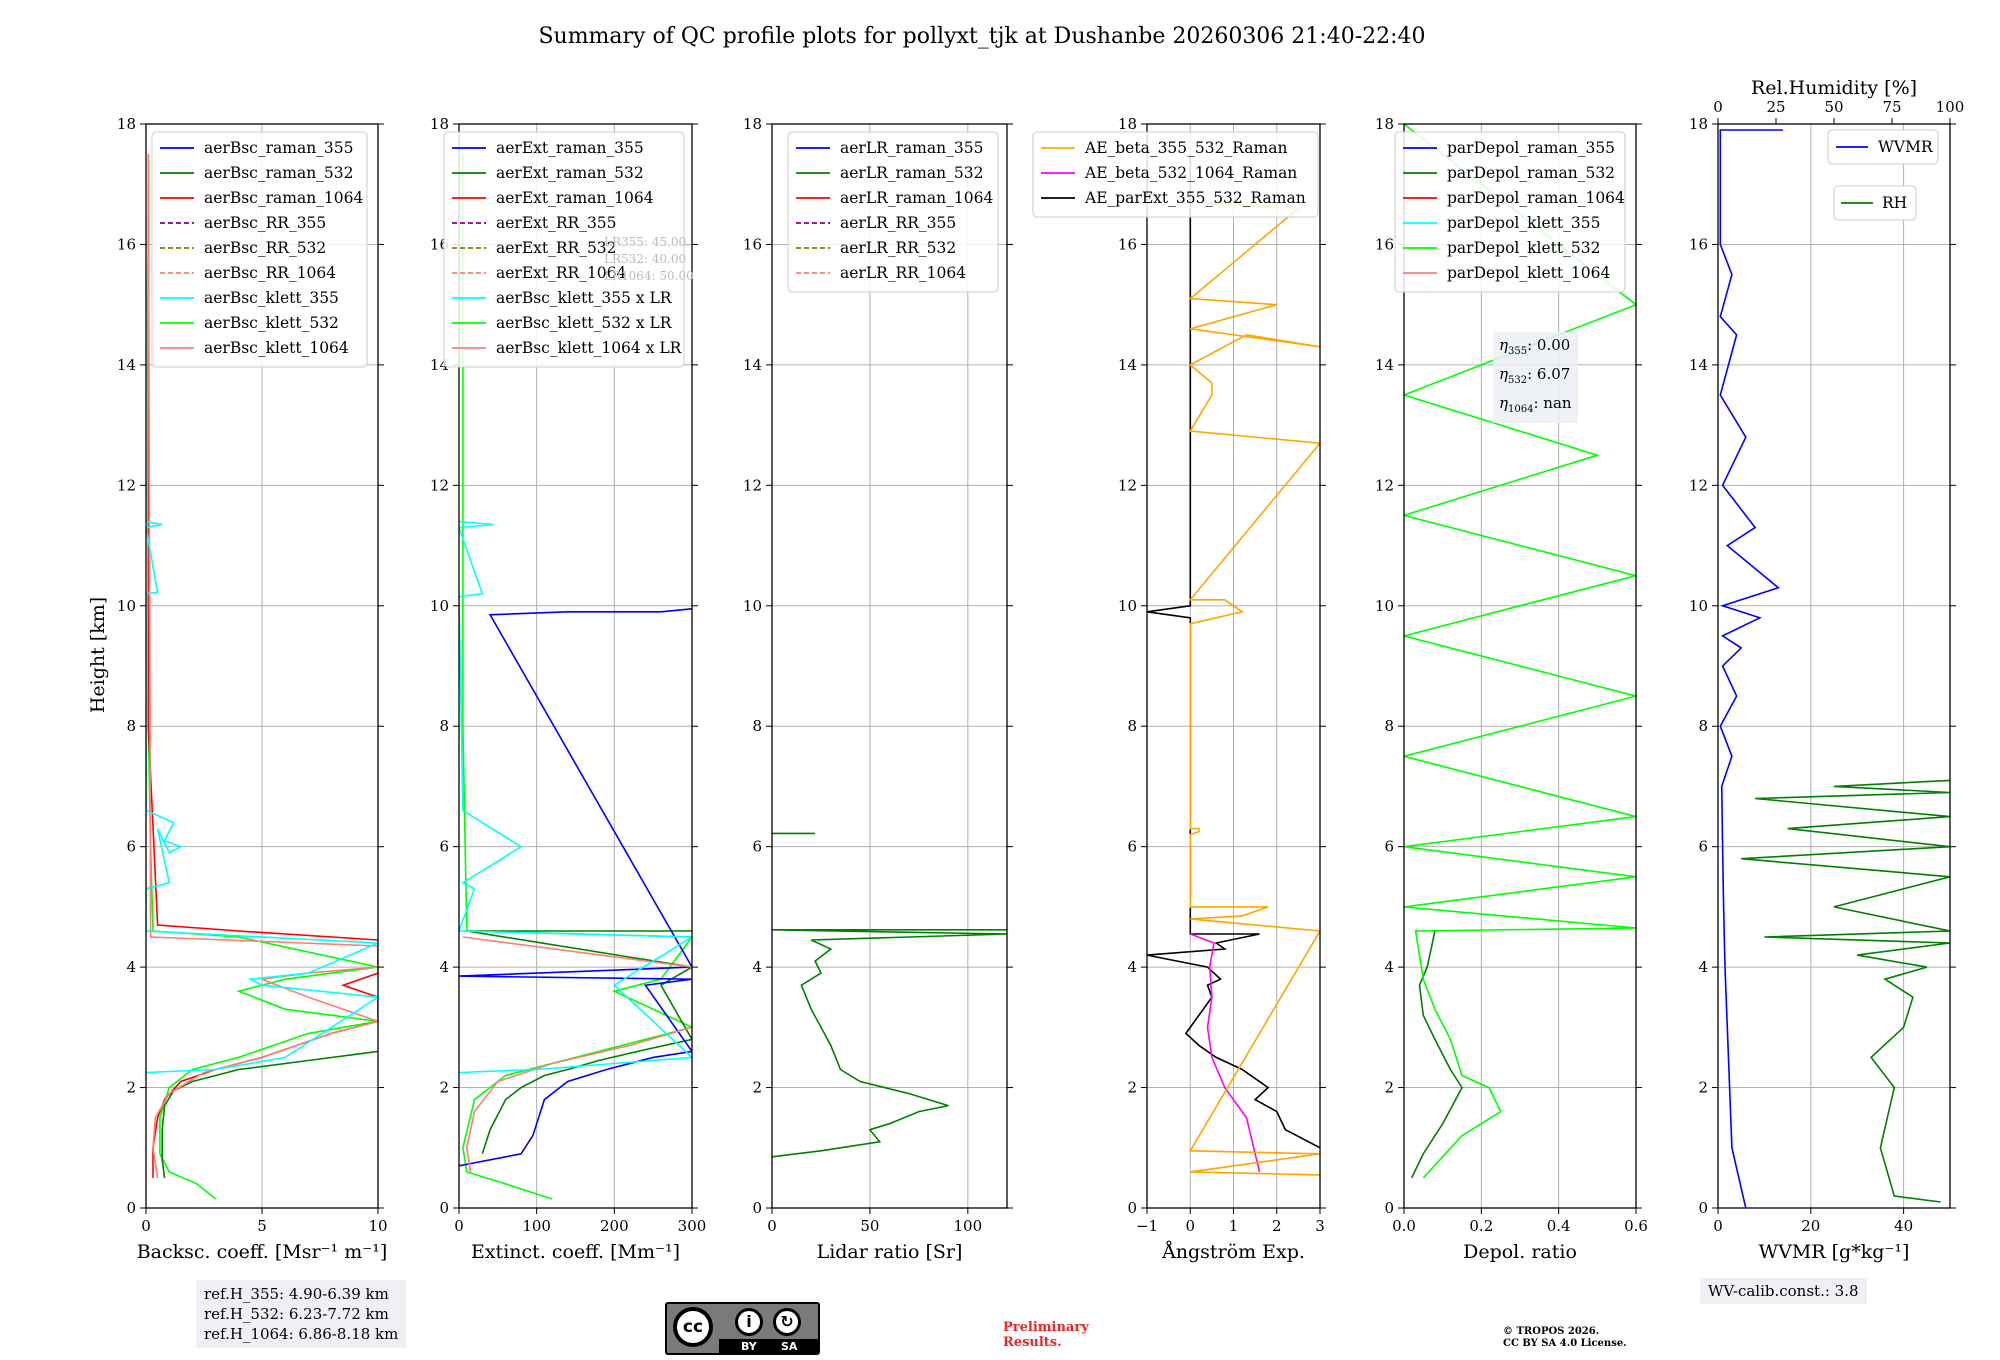  What do you see at coordinates (1531, 173) in the screenshot?
I see `legend-label: parDepol_raman_532` at bounding box center [1531, 173].